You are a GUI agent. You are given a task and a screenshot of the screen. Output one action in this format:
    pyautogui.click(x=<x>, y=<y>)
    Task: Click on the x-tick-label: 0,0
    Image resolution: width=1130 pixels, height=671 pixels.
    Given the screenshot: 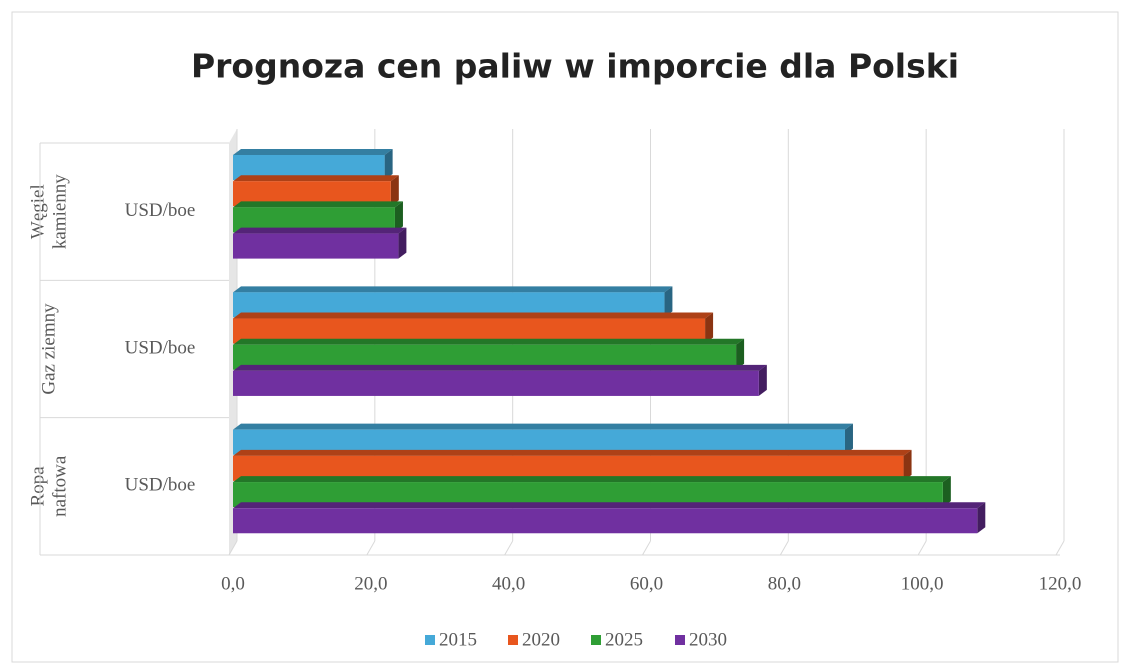 What is the action you would take?
    pyautogui.click(x=233, y=583)
    